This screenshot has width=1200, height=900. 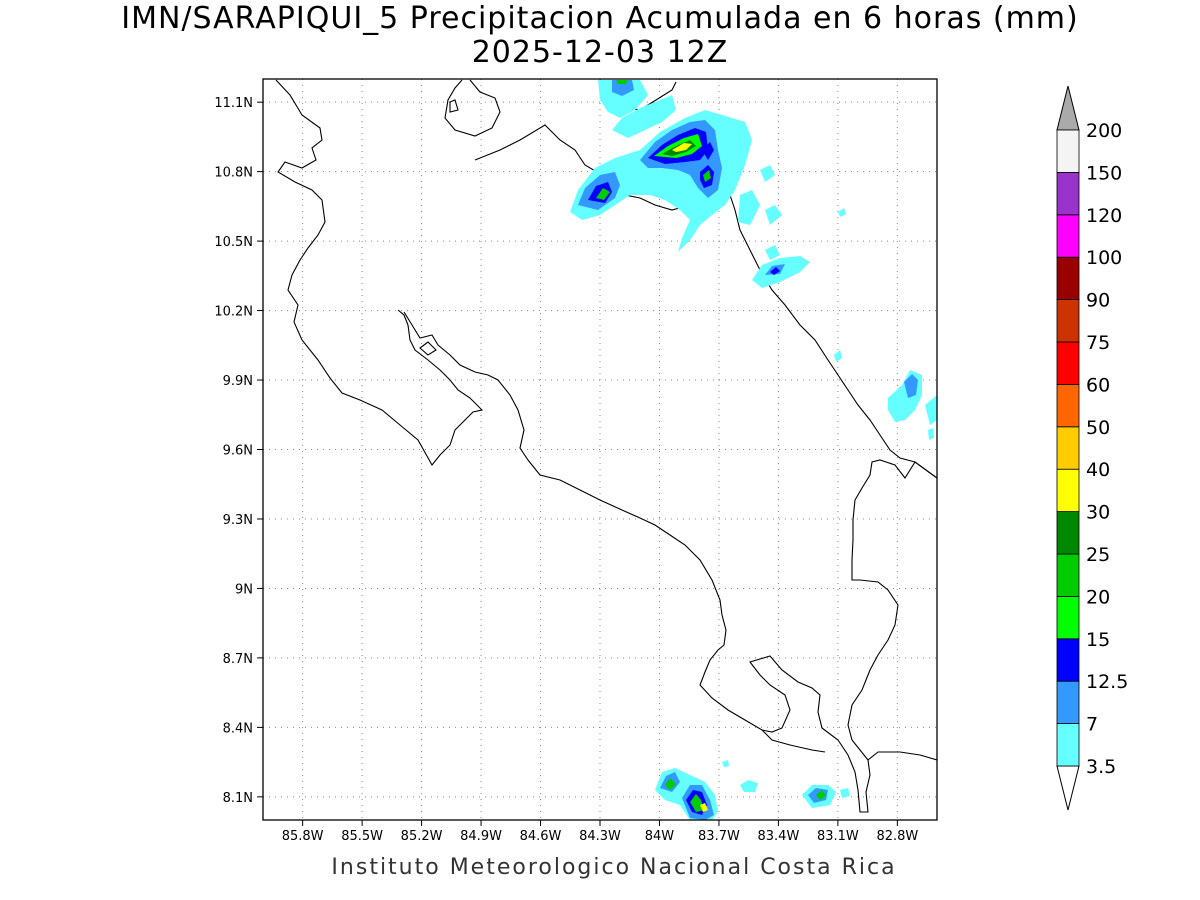 I want to click on lat-tick-label: 9.3N, so click(x=238, y=520).